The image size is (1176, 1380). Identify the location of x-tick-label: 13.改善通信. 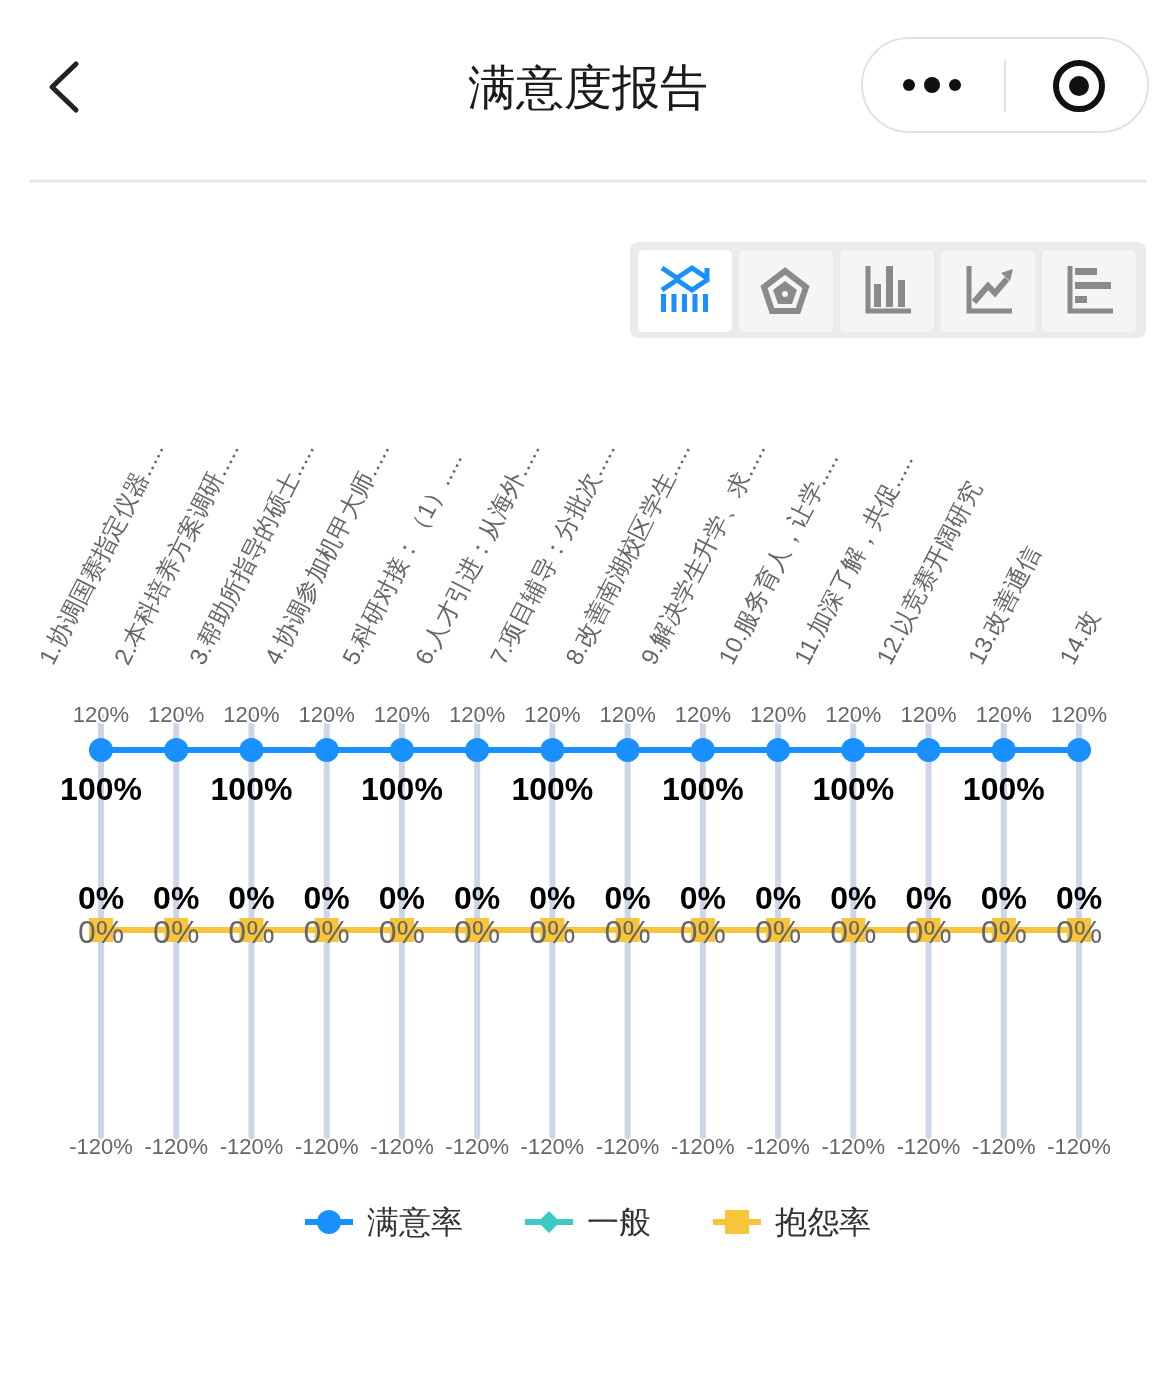
(1004, 605).